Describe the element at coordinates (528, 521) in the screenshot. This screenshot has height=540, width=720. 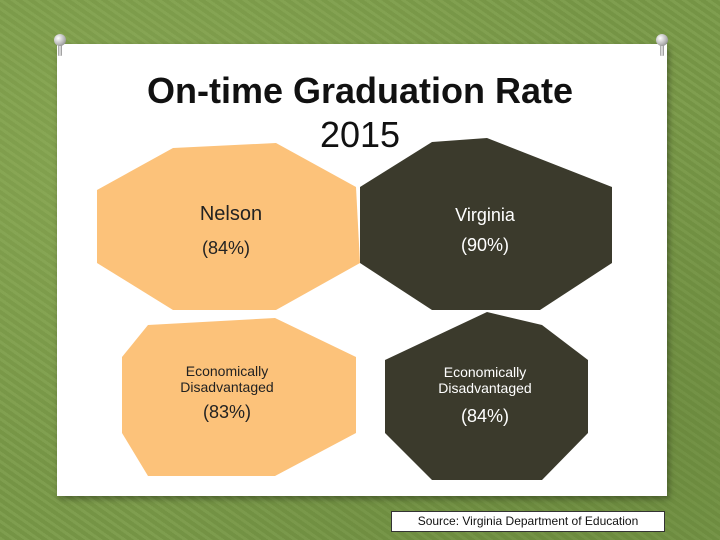
I see `source-caption: Source: Virginia Department of Education` at that location.